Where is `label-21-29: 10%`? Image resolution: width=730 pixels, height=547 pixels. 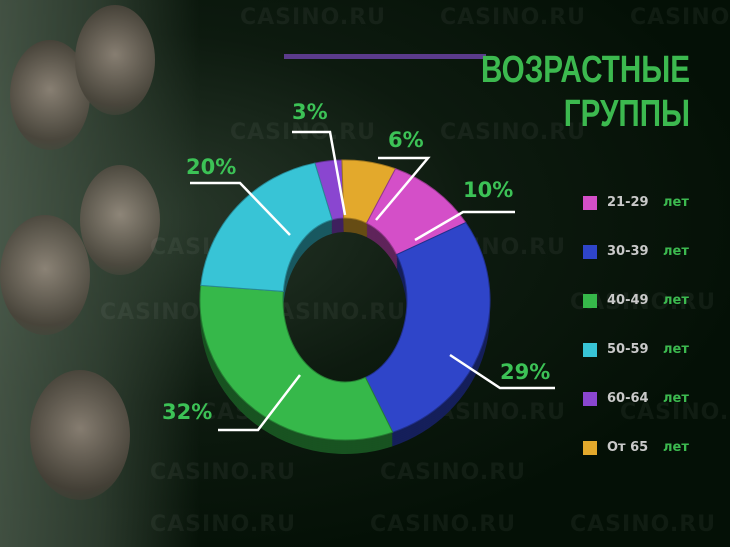
label-21-29: 10% is located at coordinates (488, 190).